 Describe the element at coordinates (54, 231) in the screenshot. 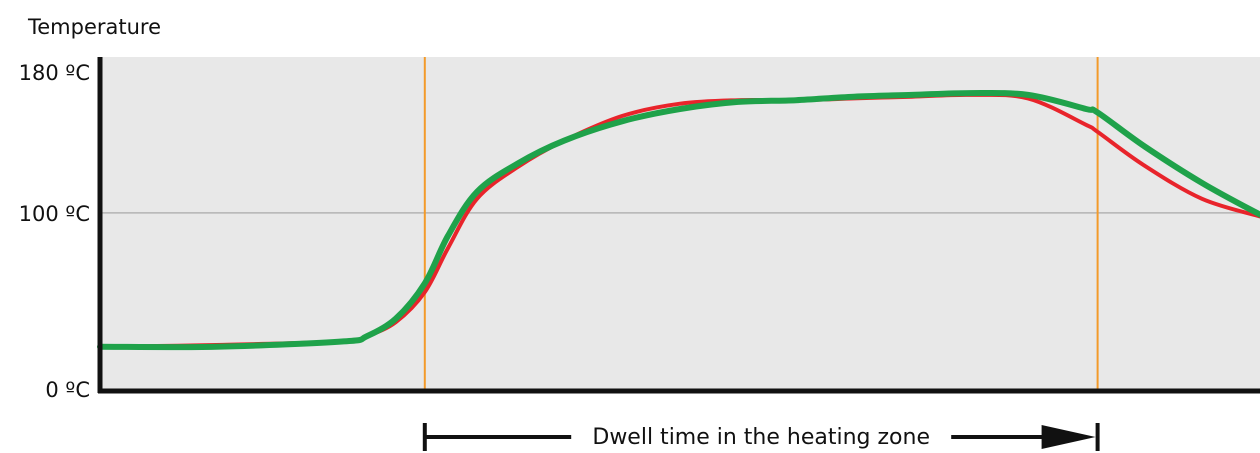

I see `y-tick-labels: 180 ºC 100 ºC 0 ºC` at that location.